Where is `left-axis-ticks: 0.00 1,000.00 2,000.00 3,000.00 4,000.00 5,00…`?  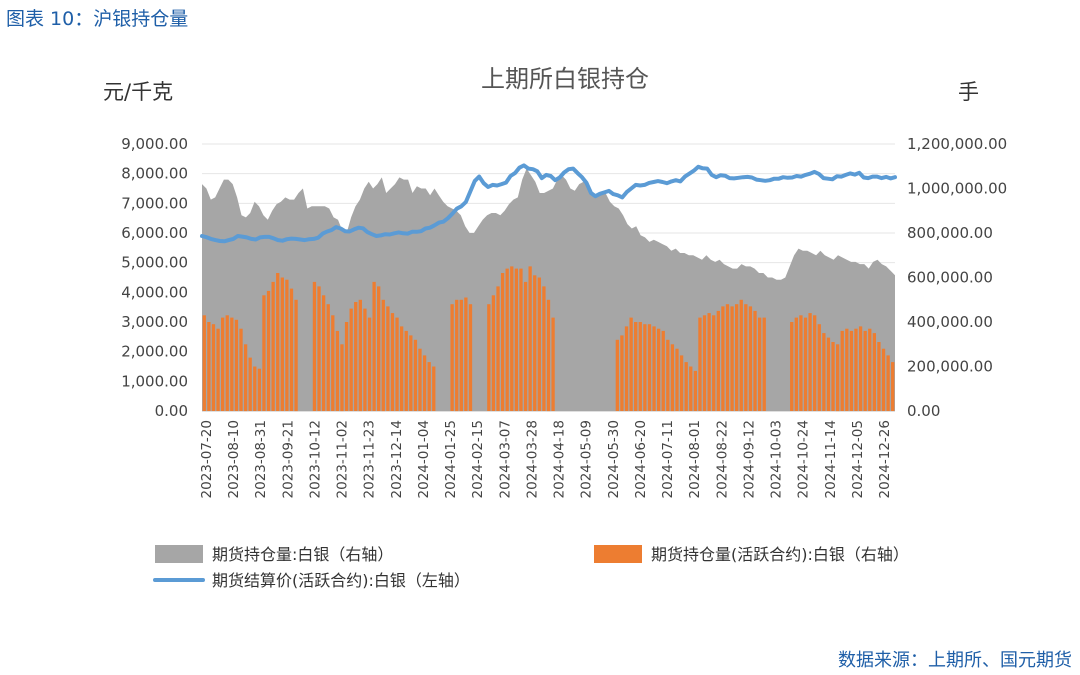
left-axis-ticks: 0.00 1,000.00 2,000.00 3,000.00 4,000.00 5,00… is located at coordinates (154, 277).